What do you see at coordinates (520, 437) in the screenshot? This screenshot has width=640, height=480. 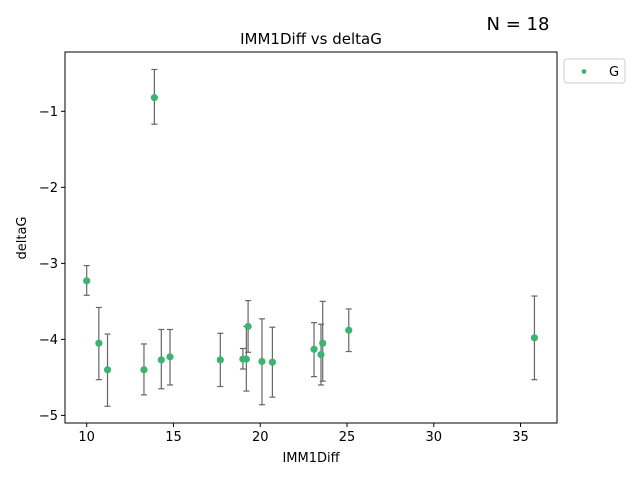 I see `x-tick-label: 35` at bounding box center [520, 437].